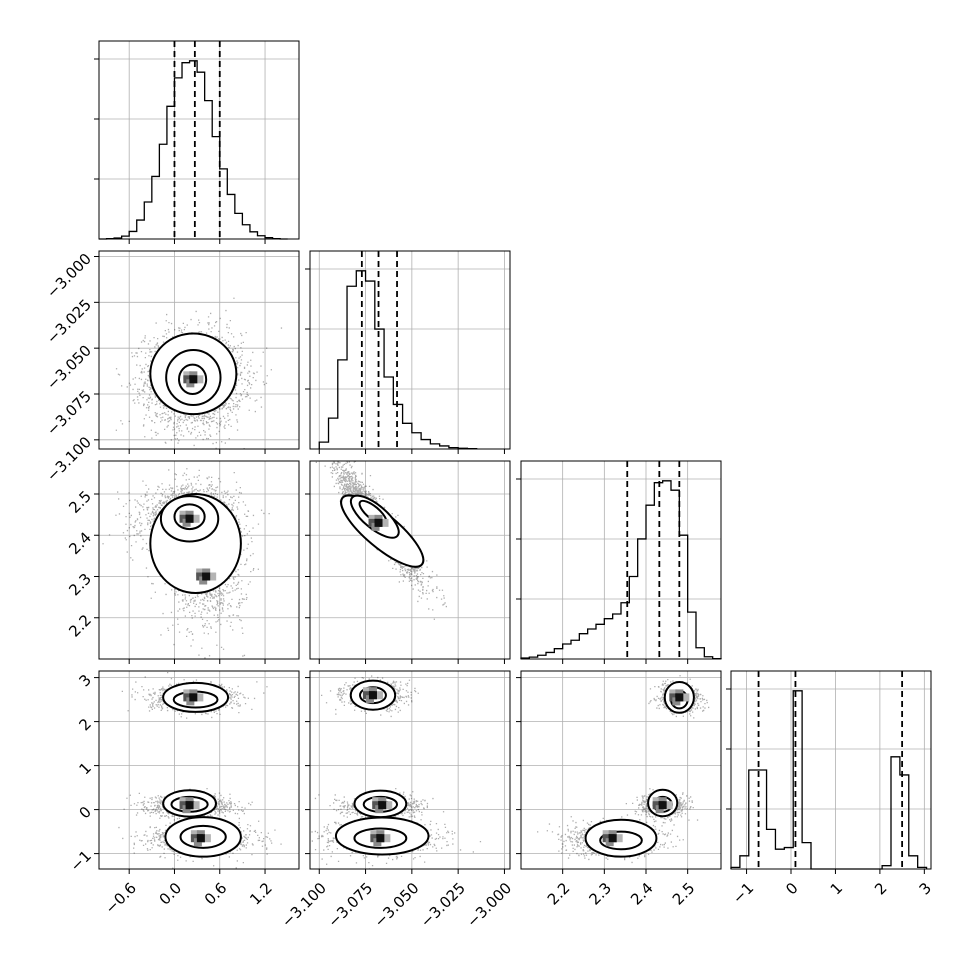  I want to click on y-tick-label: 1, so click(85, 768).